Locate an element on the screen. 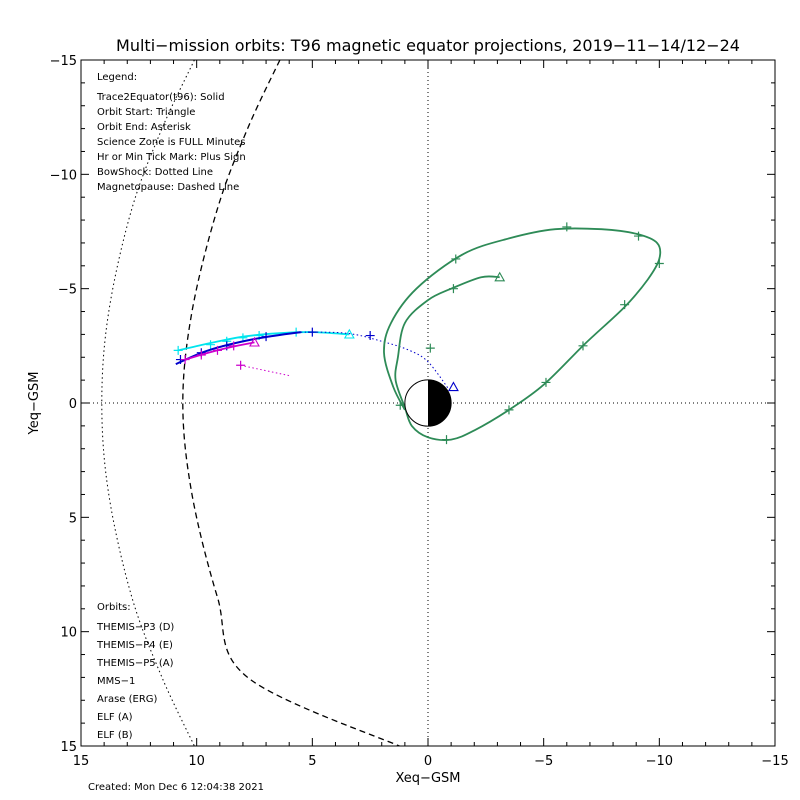  x-tick-label-5: −10 is located at coordinates (659, 761).